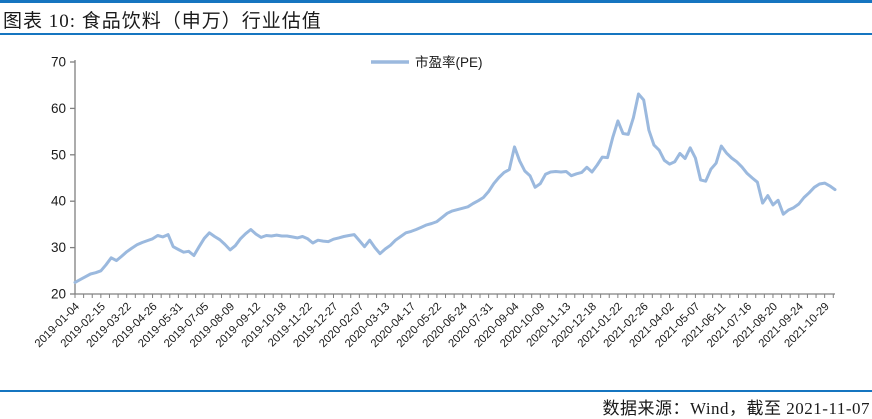 The height and width of the screenshot is (419, 872). I want to click on y-tick-label: 40, so click(58, 201).